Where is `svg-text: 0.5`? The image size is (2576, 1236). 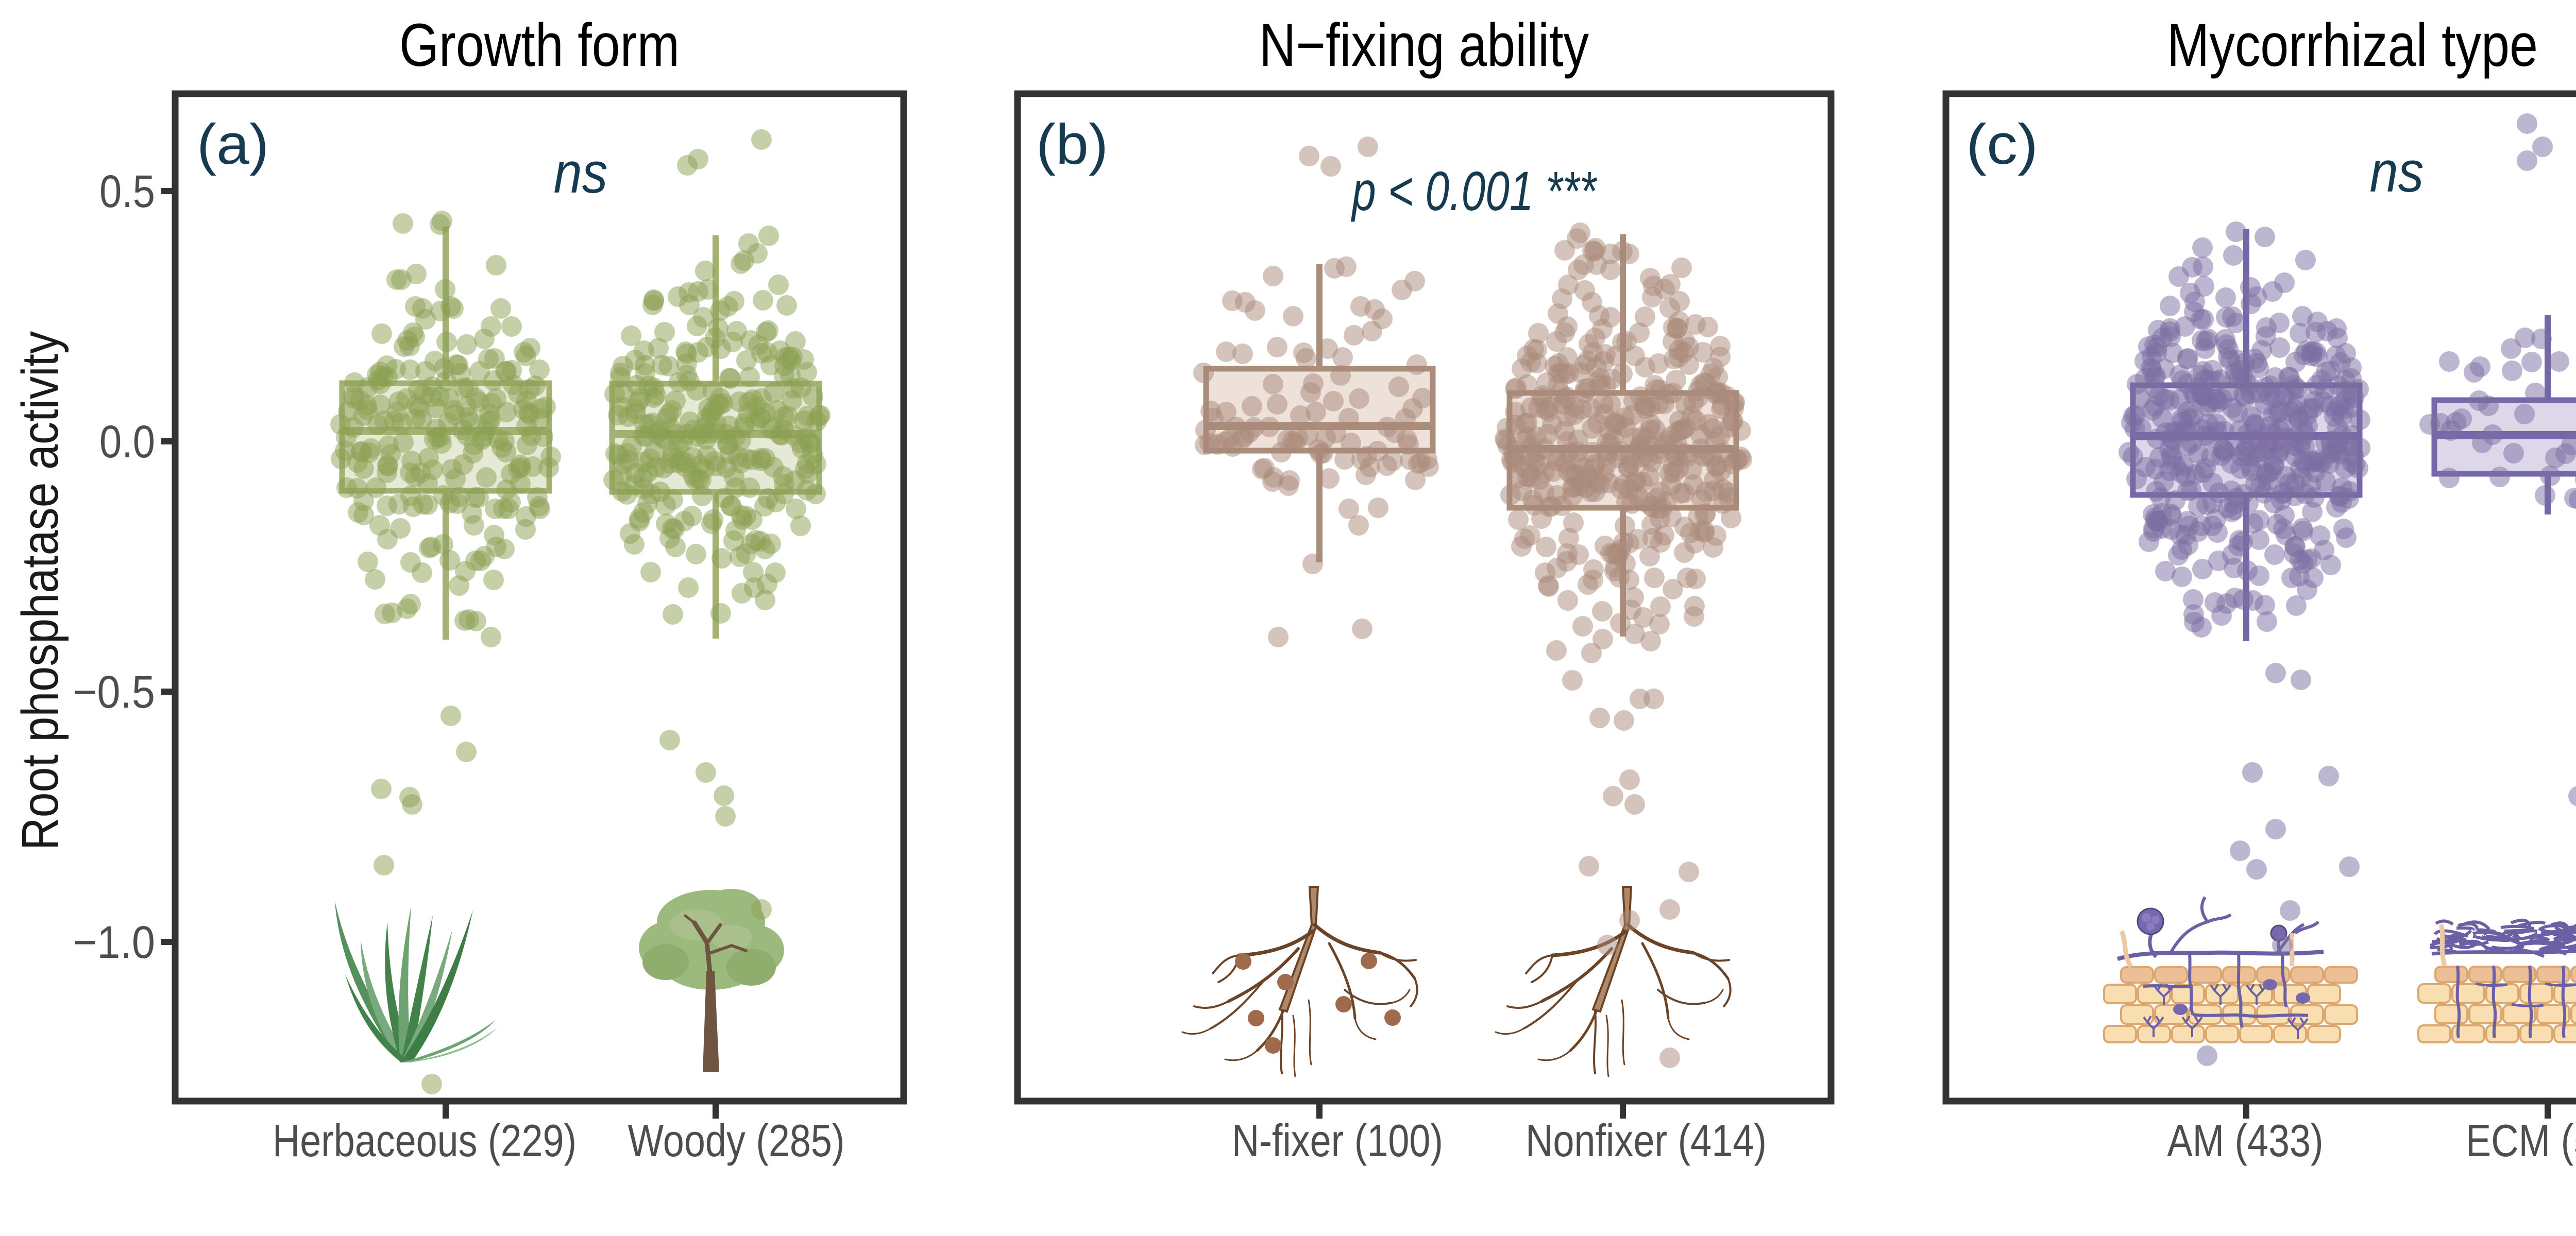 svg-text: 0.5 is located at coordinates (127, 191).